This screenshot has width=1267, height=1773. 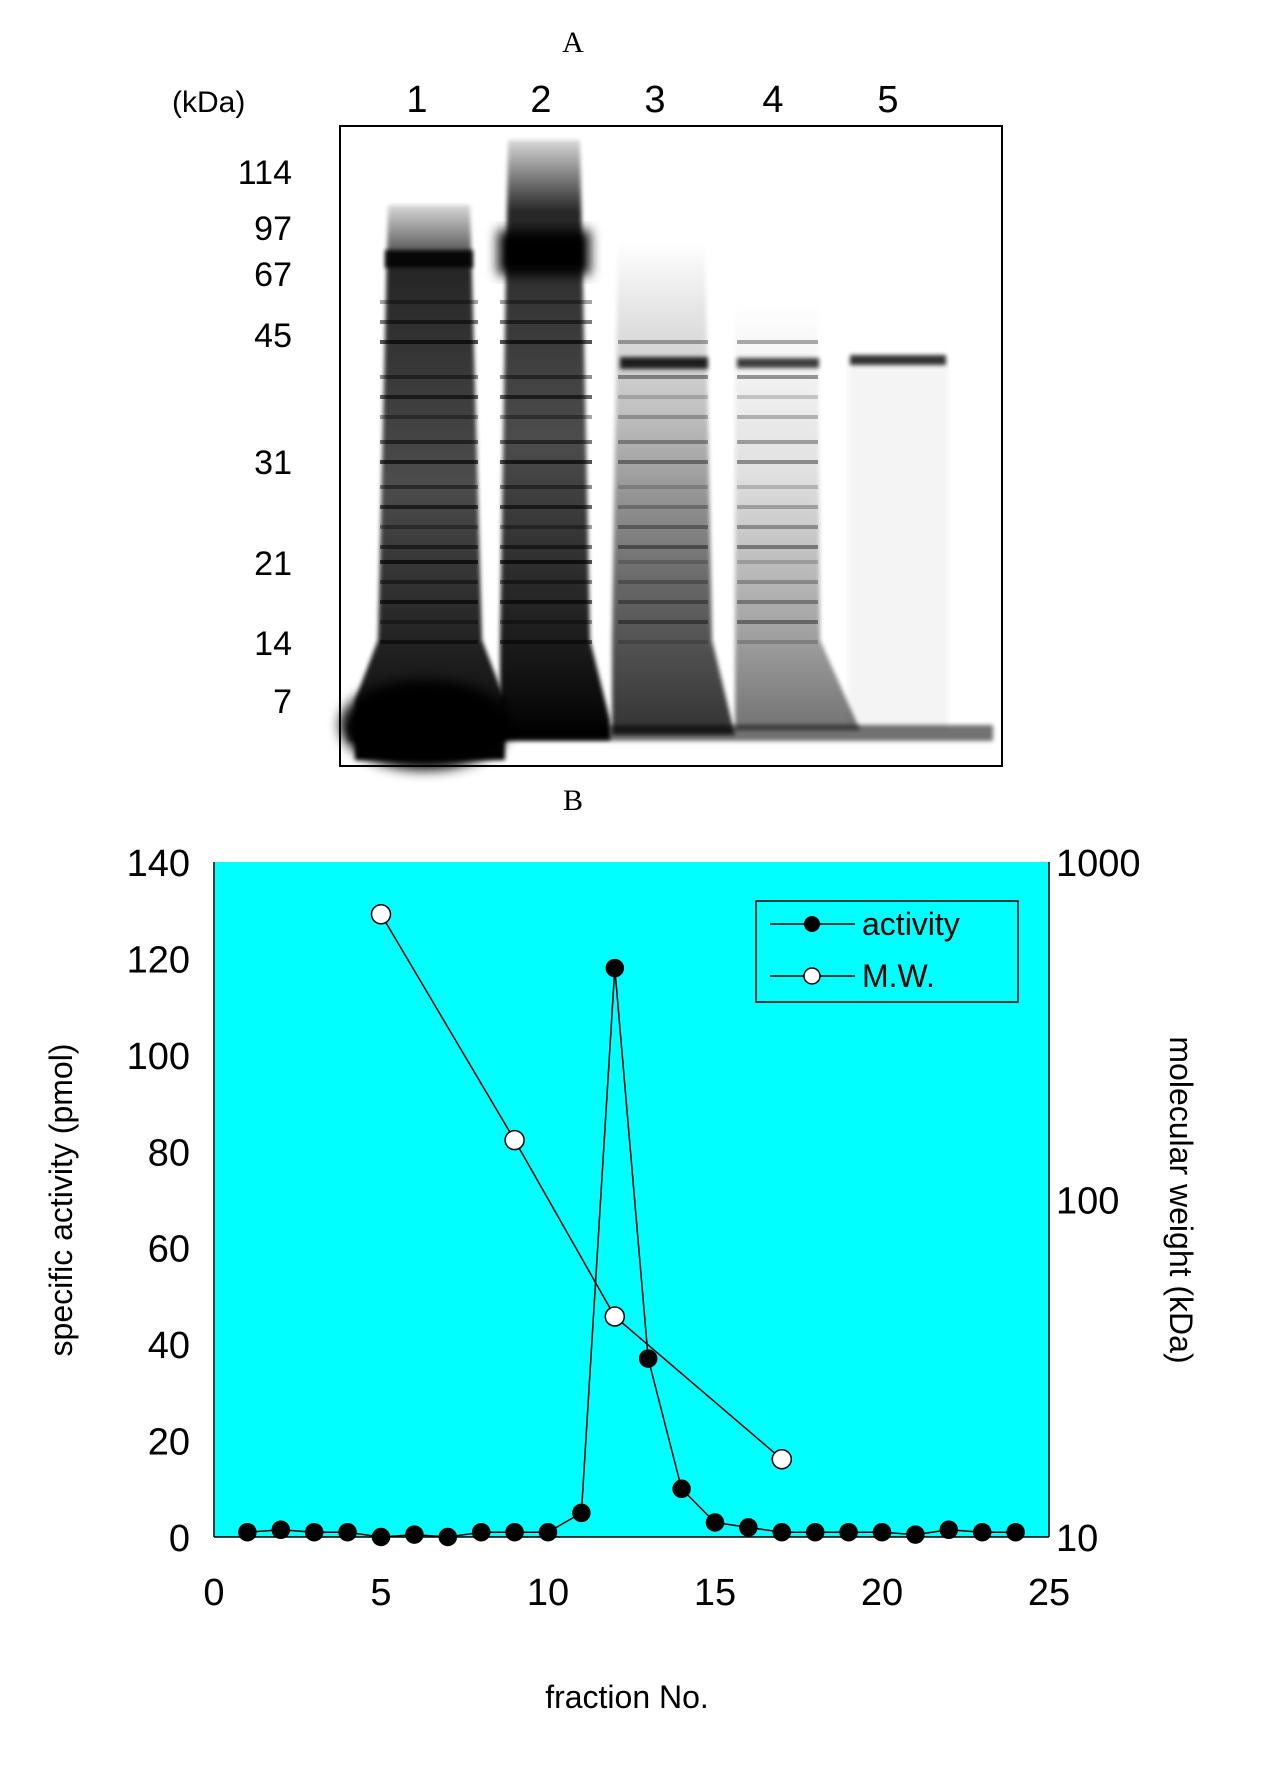 What do you see at coordinates (282, 702) in the screenshot?
I see `gel-marker-label: 7` at bounding box center [282, 702].